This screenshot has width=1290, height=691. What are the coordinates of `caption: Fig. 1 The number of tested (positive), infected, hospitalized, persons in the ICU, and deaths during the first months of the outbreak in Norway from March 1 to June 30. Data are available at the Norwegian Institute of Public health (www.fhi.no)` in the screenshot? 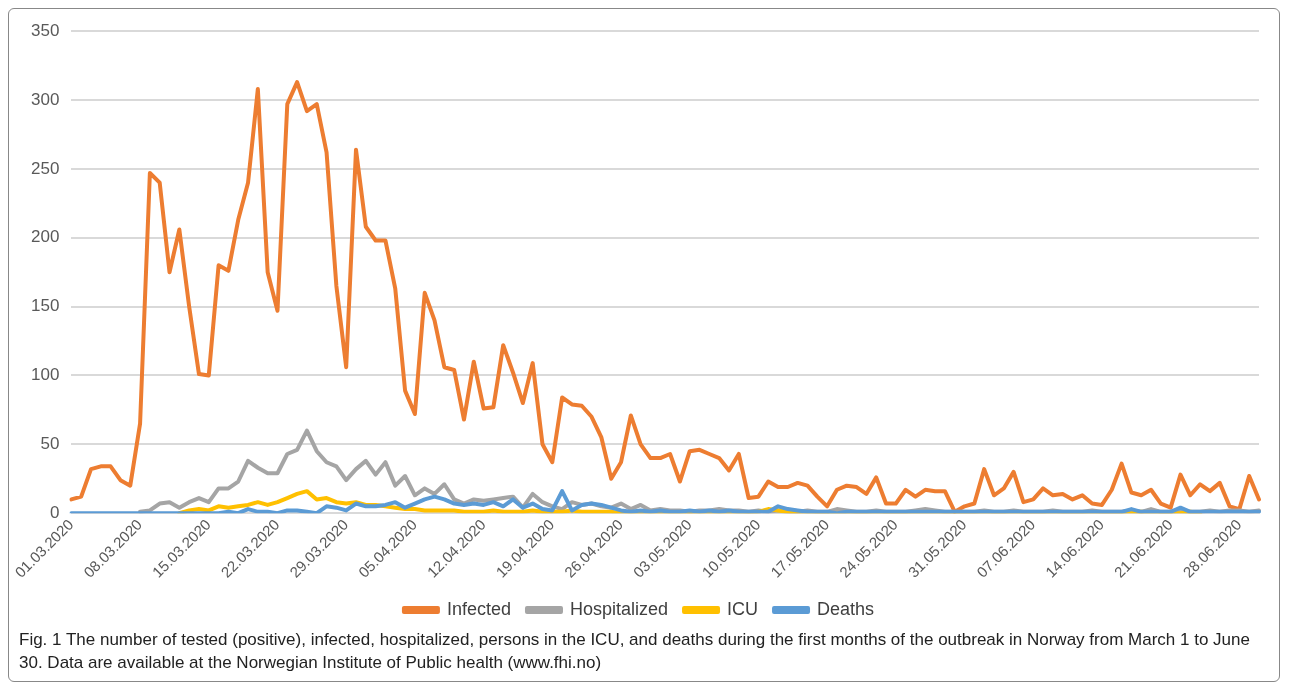 It's located at (634, 651).